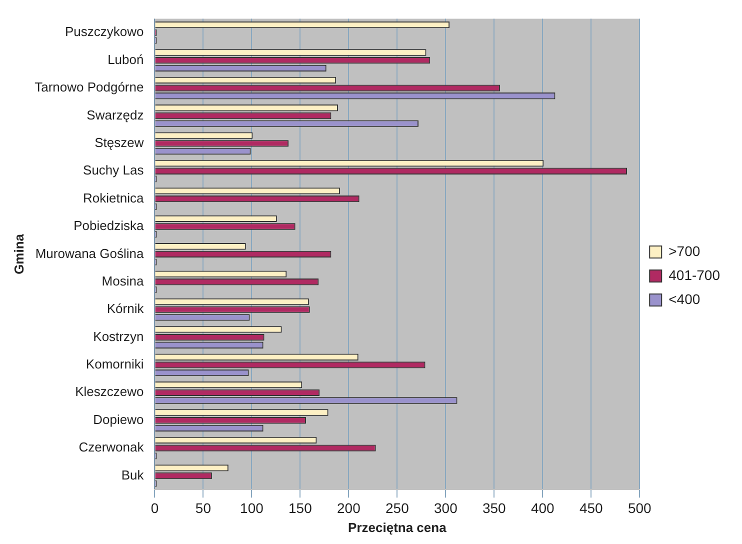 The image size is (742, 544). What do you see at coordinates (397, 508) in the screenshot?
I see `x-tick-label: 250` at bounding box center [397, 508].